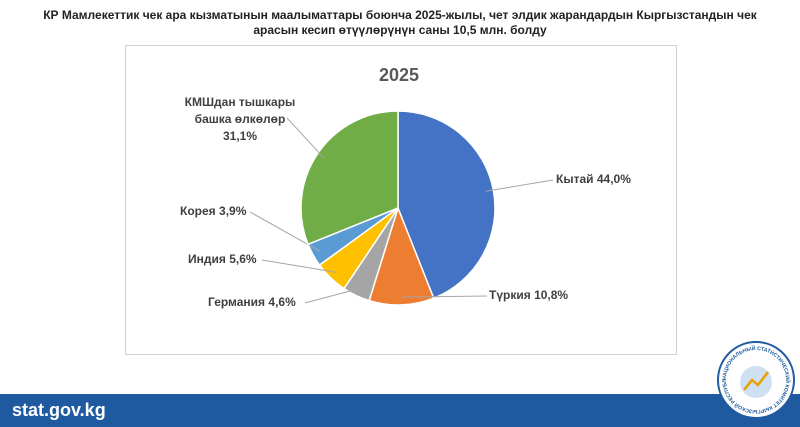 This screenshot has height=427, width=800. What do you see at coordinates (243, 259) in the screenshot?
I see `label-value: 5,6%` at bounding box center [243, 259].